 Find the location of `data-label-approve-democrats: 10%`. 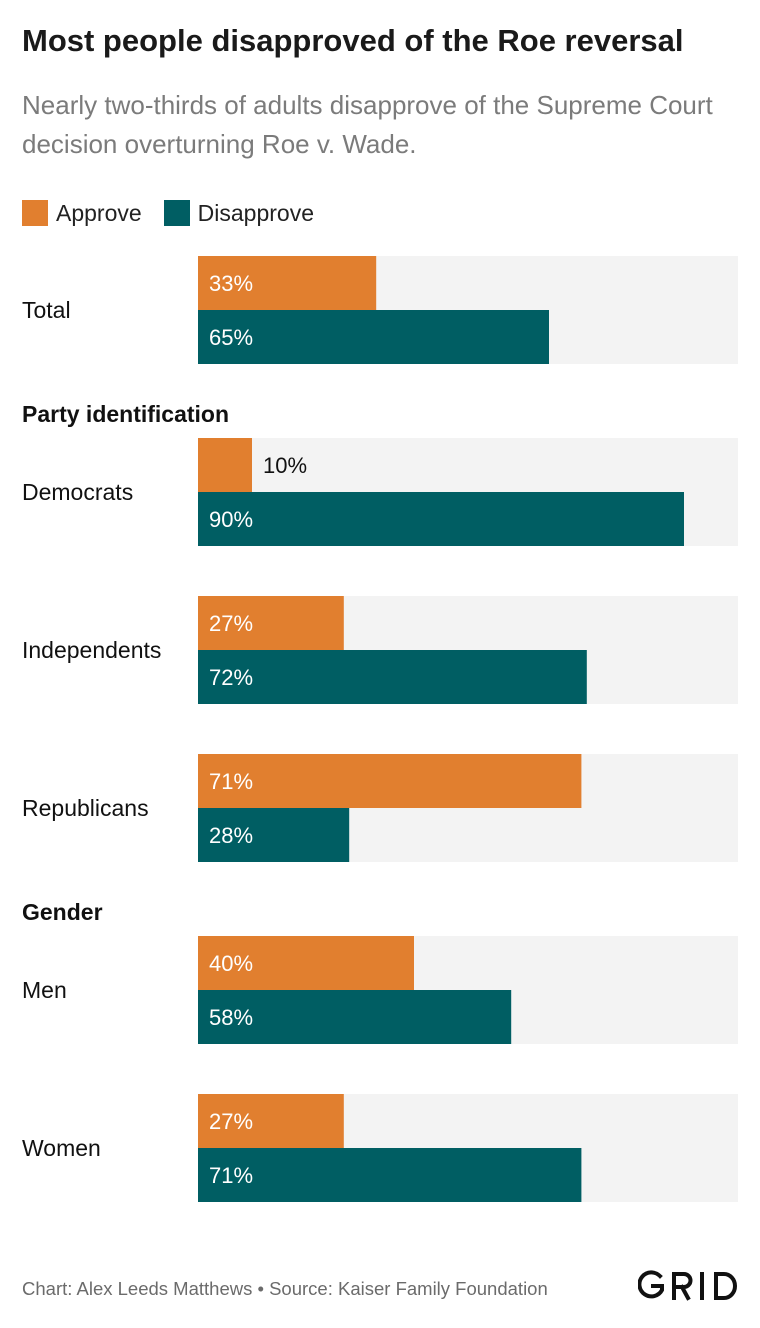

data-label-approve-democrats: 10% is located at coordinates (285, 465).